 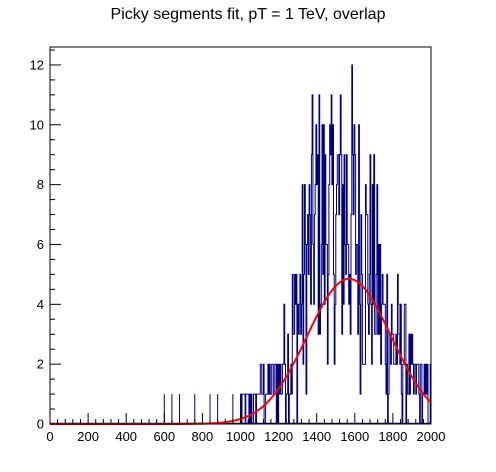 I want to click on y-tick-label: 2, so click(x=40, y=364).